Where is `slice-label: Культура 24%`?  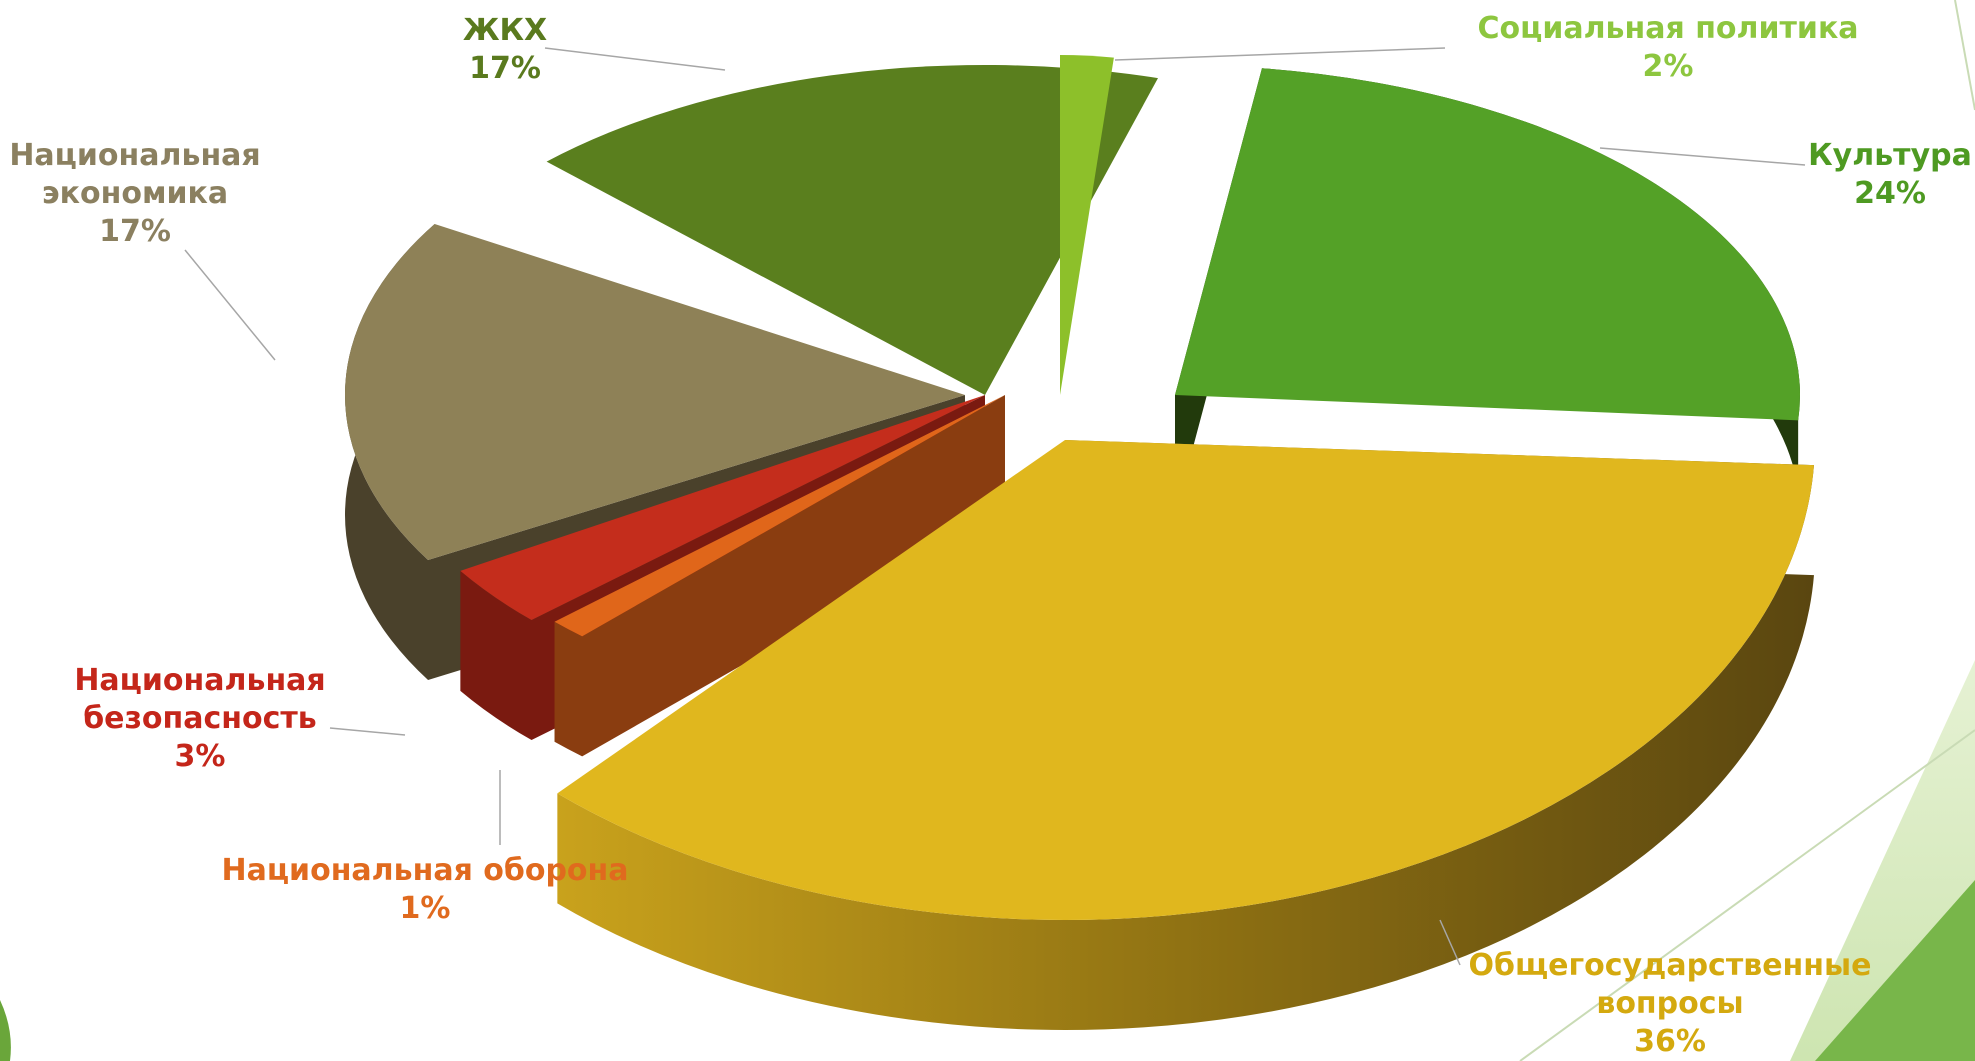 slice-label: Культура 24% is located at coordinates (1890, 174).